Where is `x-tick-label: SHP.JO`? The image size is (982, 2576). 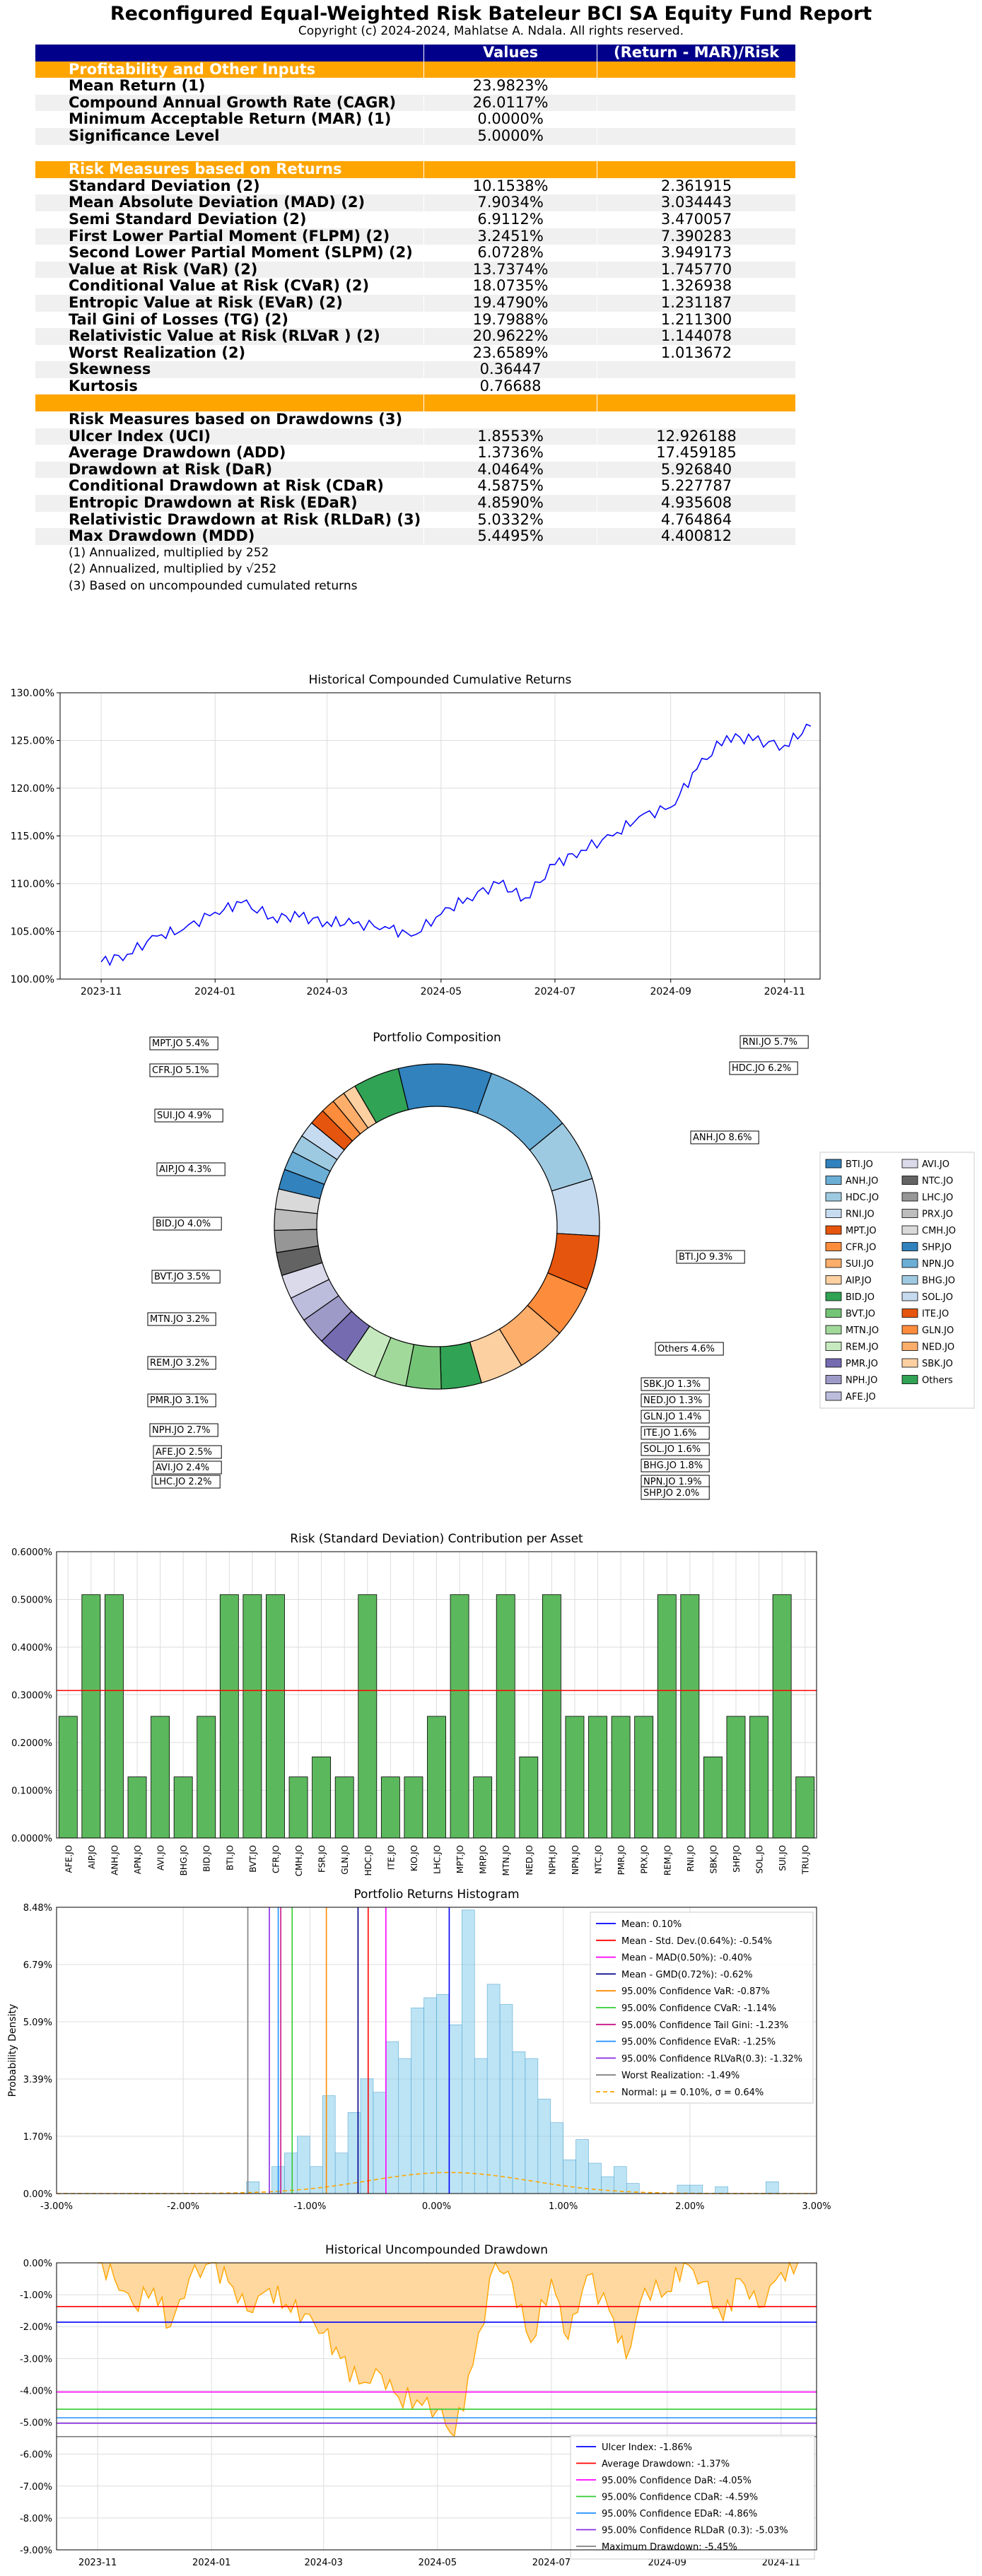 x-tick-label: SHP.JO is located at coordinates (737, 1859).